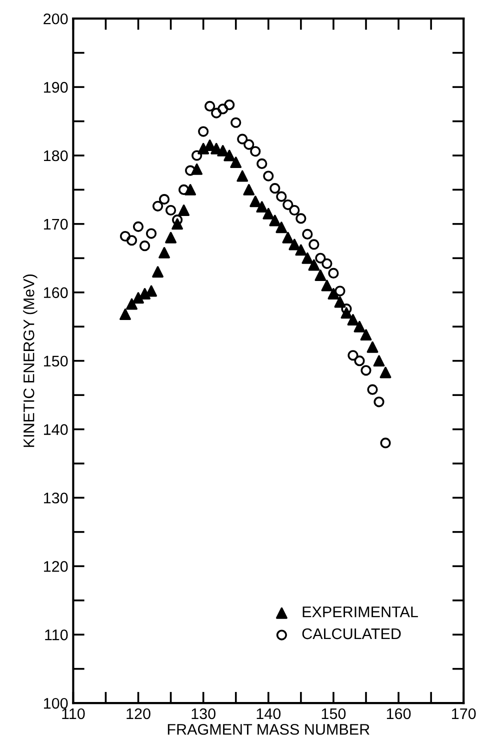 This screenshot has width=488, height=744. I want to click on y-tick-label: 170, so click(56, 224).